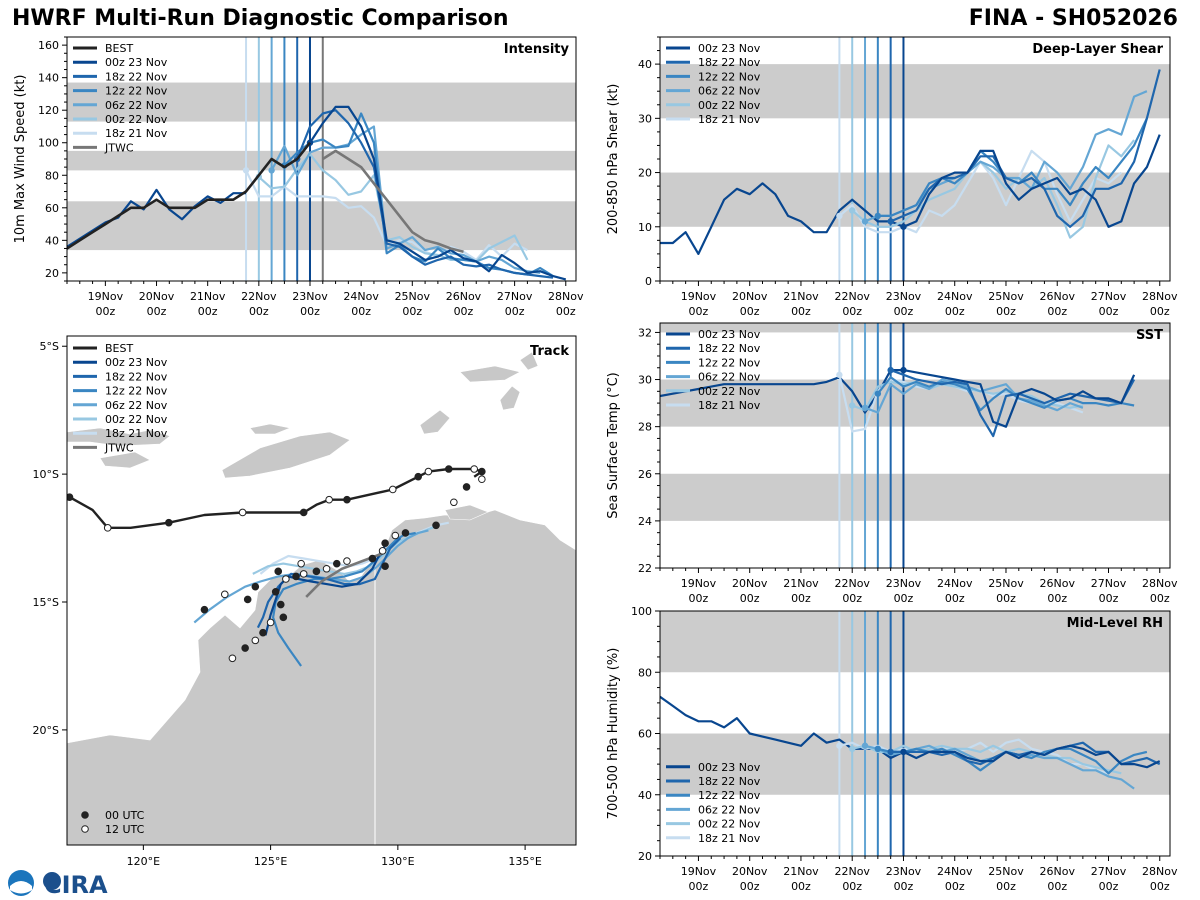  I want to click on sst-threshold-band, so click(915, 497).